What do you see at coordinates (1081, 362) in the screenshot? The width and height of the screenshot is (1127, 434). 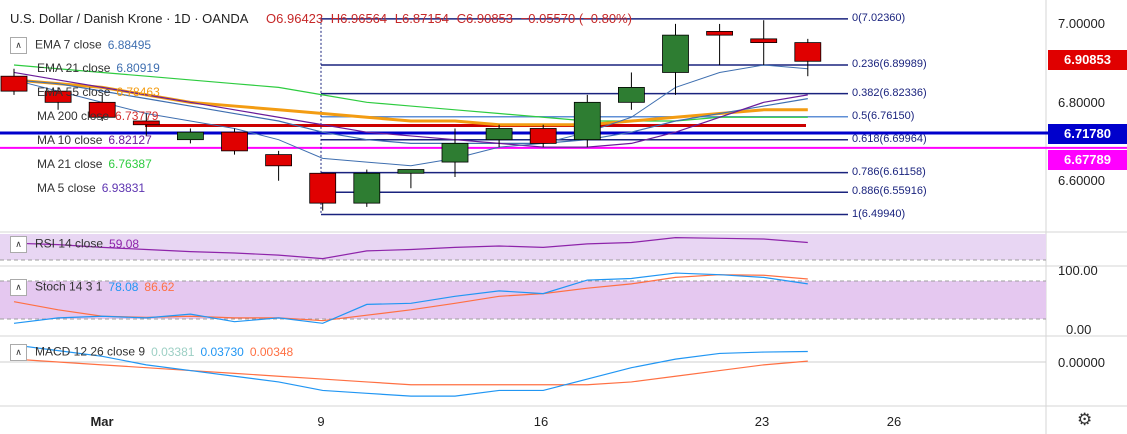 I see `macd-tick: 0.00000` at bounding box center [1081, 362].